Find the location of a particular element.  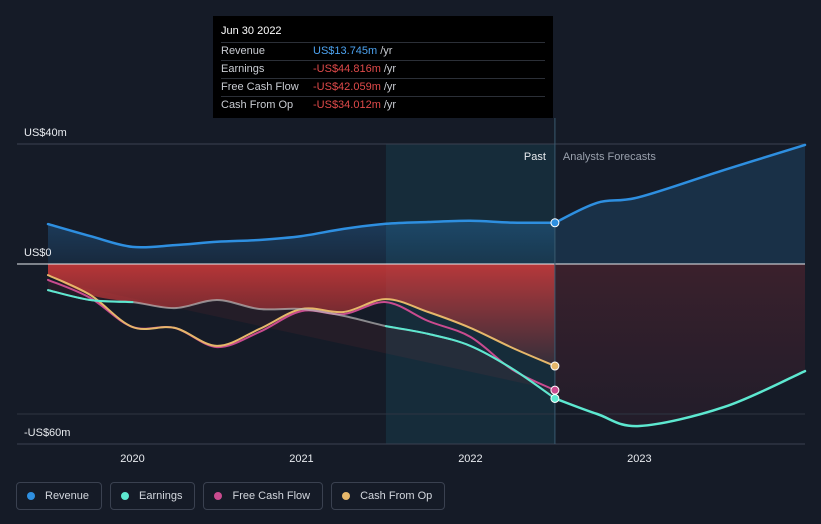

earnings-dot-icon is located at coordinates (125, 496).